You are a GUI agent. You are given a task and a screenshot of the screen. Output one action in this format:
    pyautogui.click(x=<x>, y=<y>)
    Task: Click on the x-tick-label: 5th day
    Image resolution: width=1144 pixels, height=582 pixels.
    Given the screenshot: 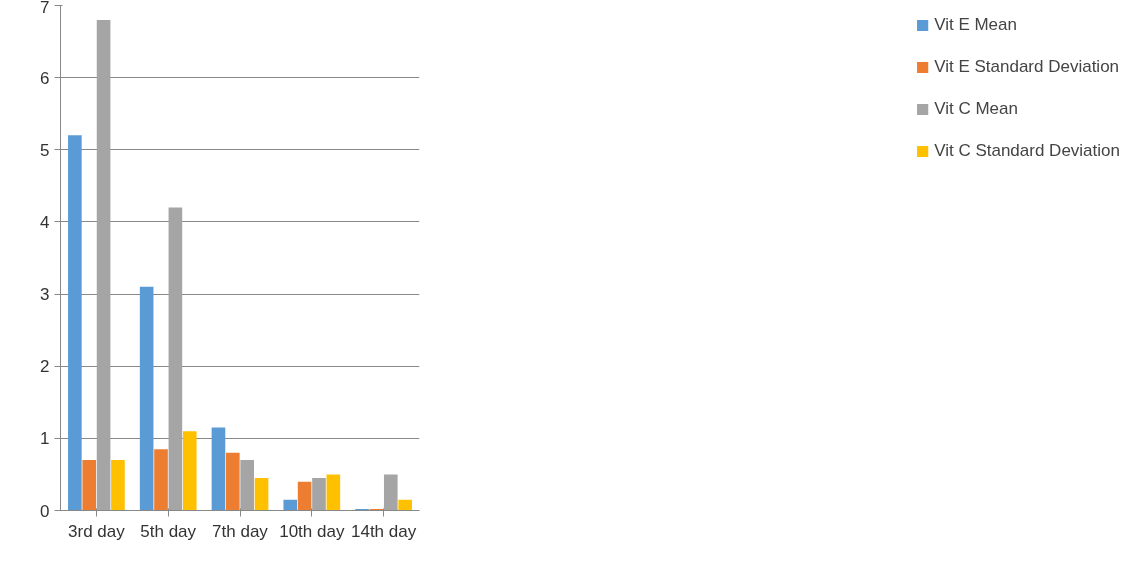 What is the action you would take?
    pyautogui.click(x=168, y=531)
    